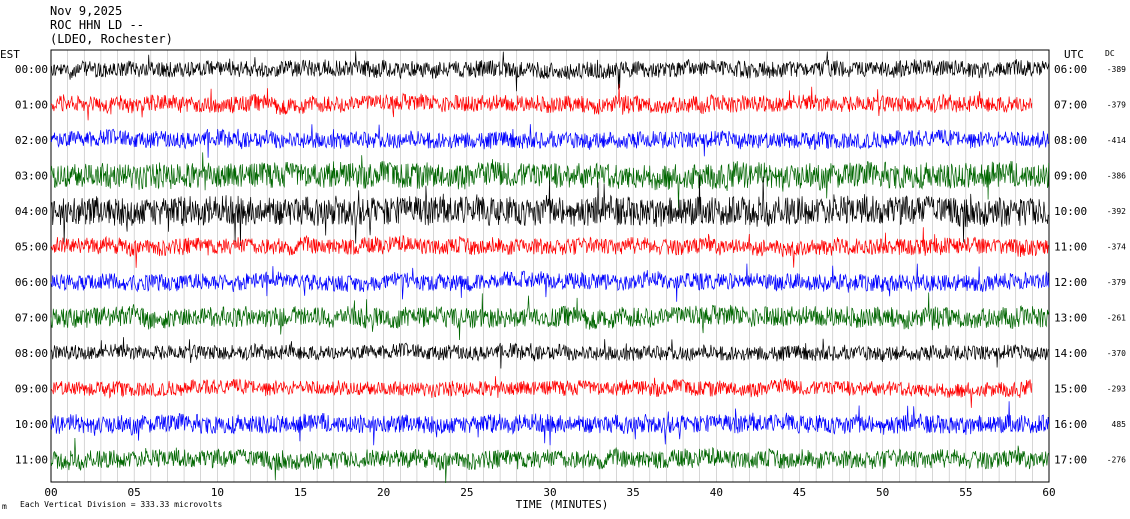 Image resolution: width=1130 pixels, height=519 pixels. I want to click on right-timezone-label: UTC, so click(1074, 54).